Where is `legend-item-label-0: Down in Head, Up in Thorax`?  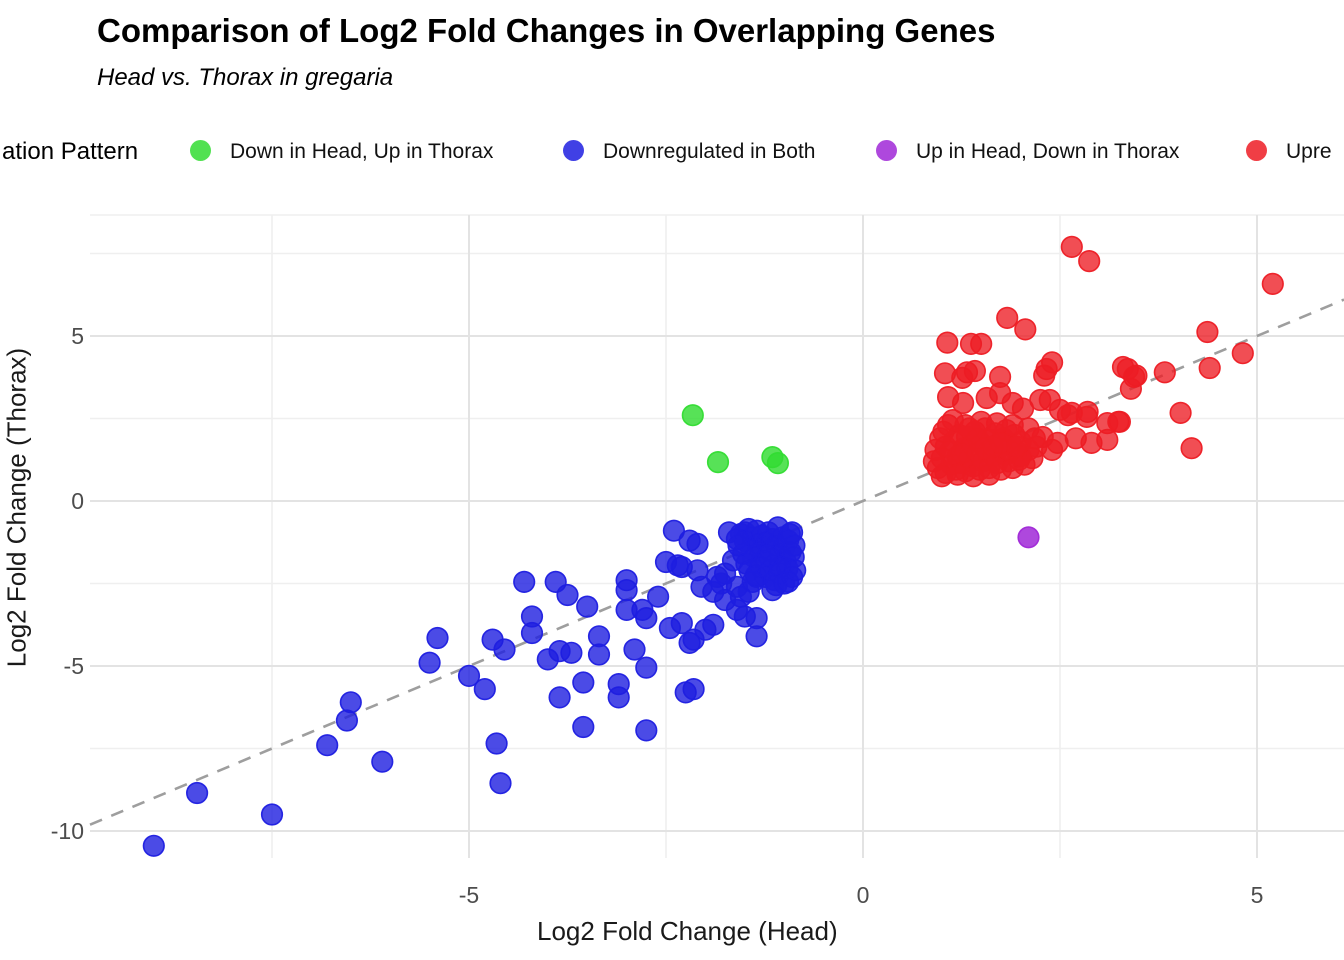 legend-item-label-0: Down in Head, Up in Thorax is located at coordinates (362, 151).